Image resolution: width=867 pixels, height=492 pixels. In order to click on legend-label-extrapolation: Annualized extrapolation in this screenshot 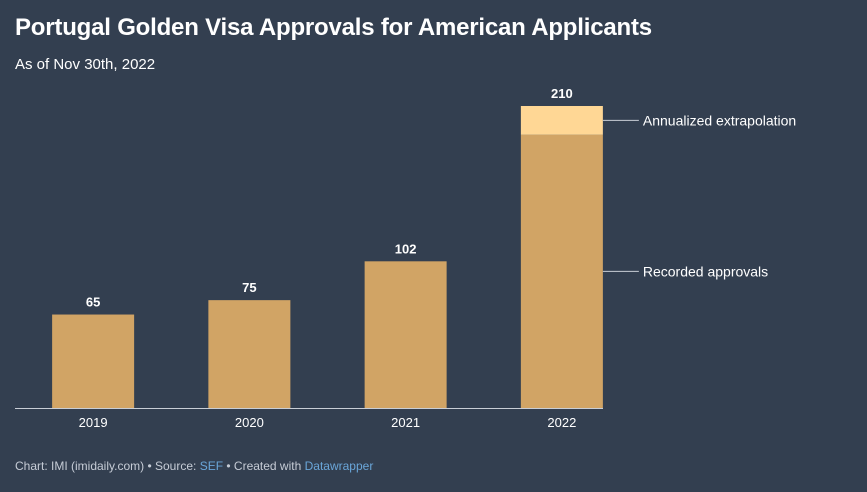, I will do `click(719, 120)`.